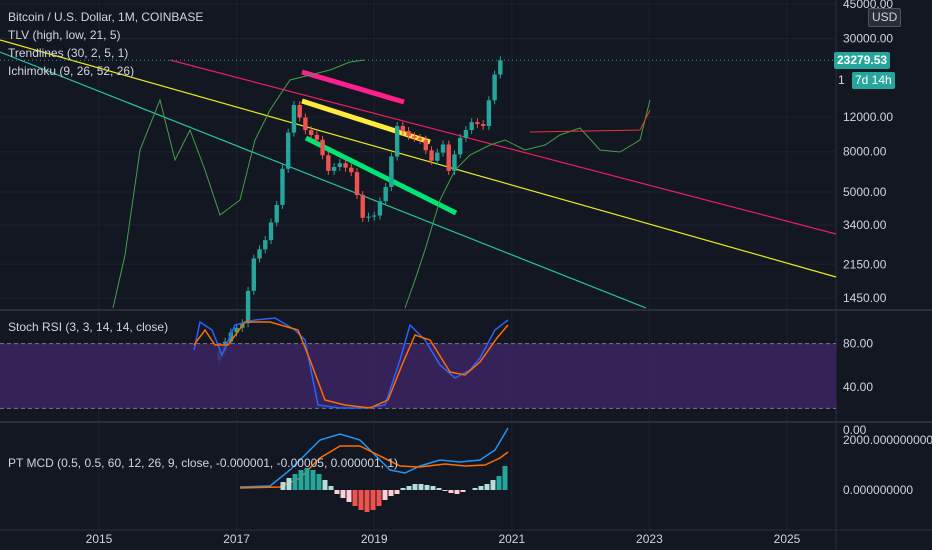 The width and height of the screenshot is (932, 550). Describe the element at coordinates (787, 539) in the screenshot. I see `time-tick-label: 2025` at that location.